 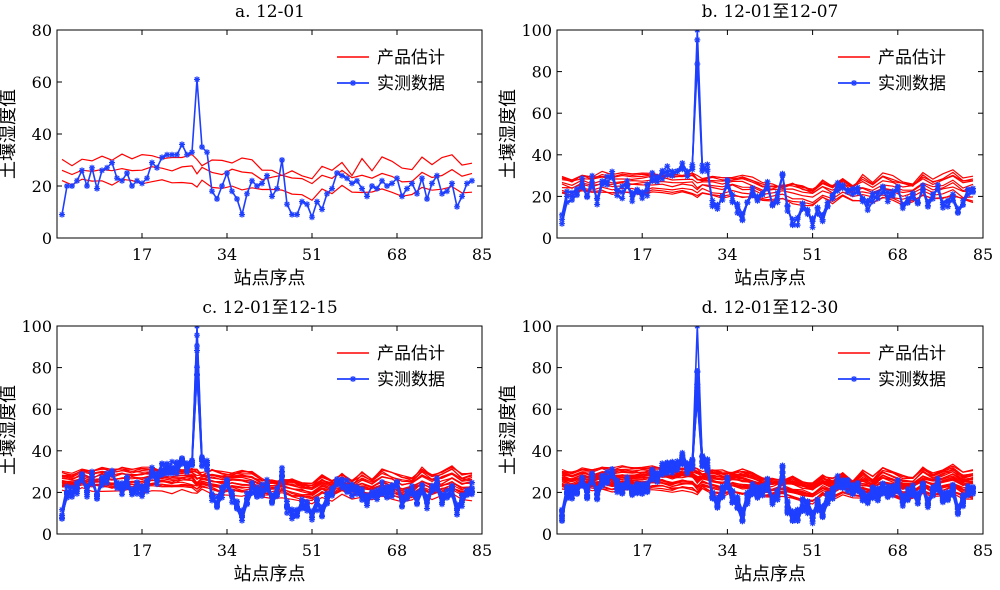 What do you see at coordinates (353, 83) in the screenshot?
I see `legend-measured-marker` at bounding box center [353, 83].